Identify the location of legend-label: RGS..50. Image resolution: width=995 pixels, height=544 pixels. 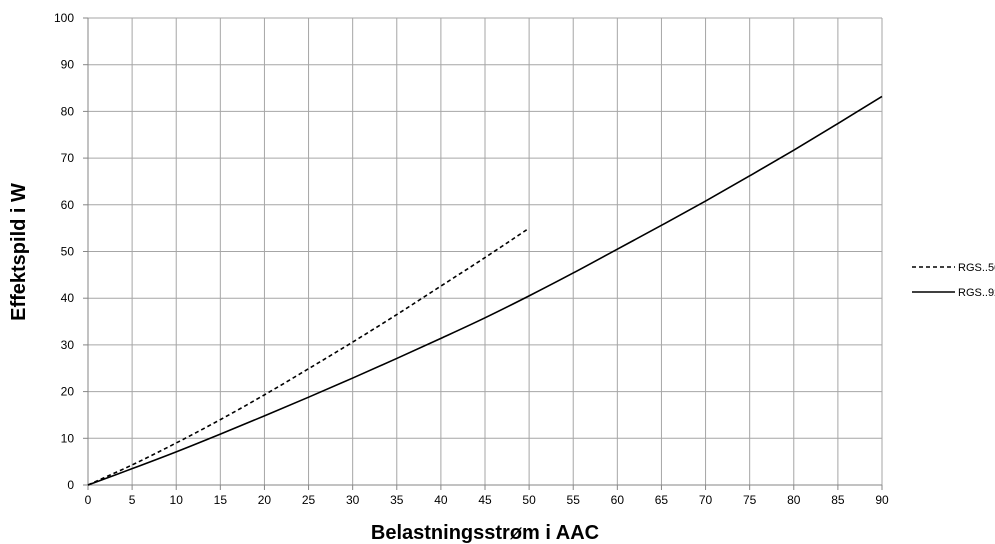
(976, 268).